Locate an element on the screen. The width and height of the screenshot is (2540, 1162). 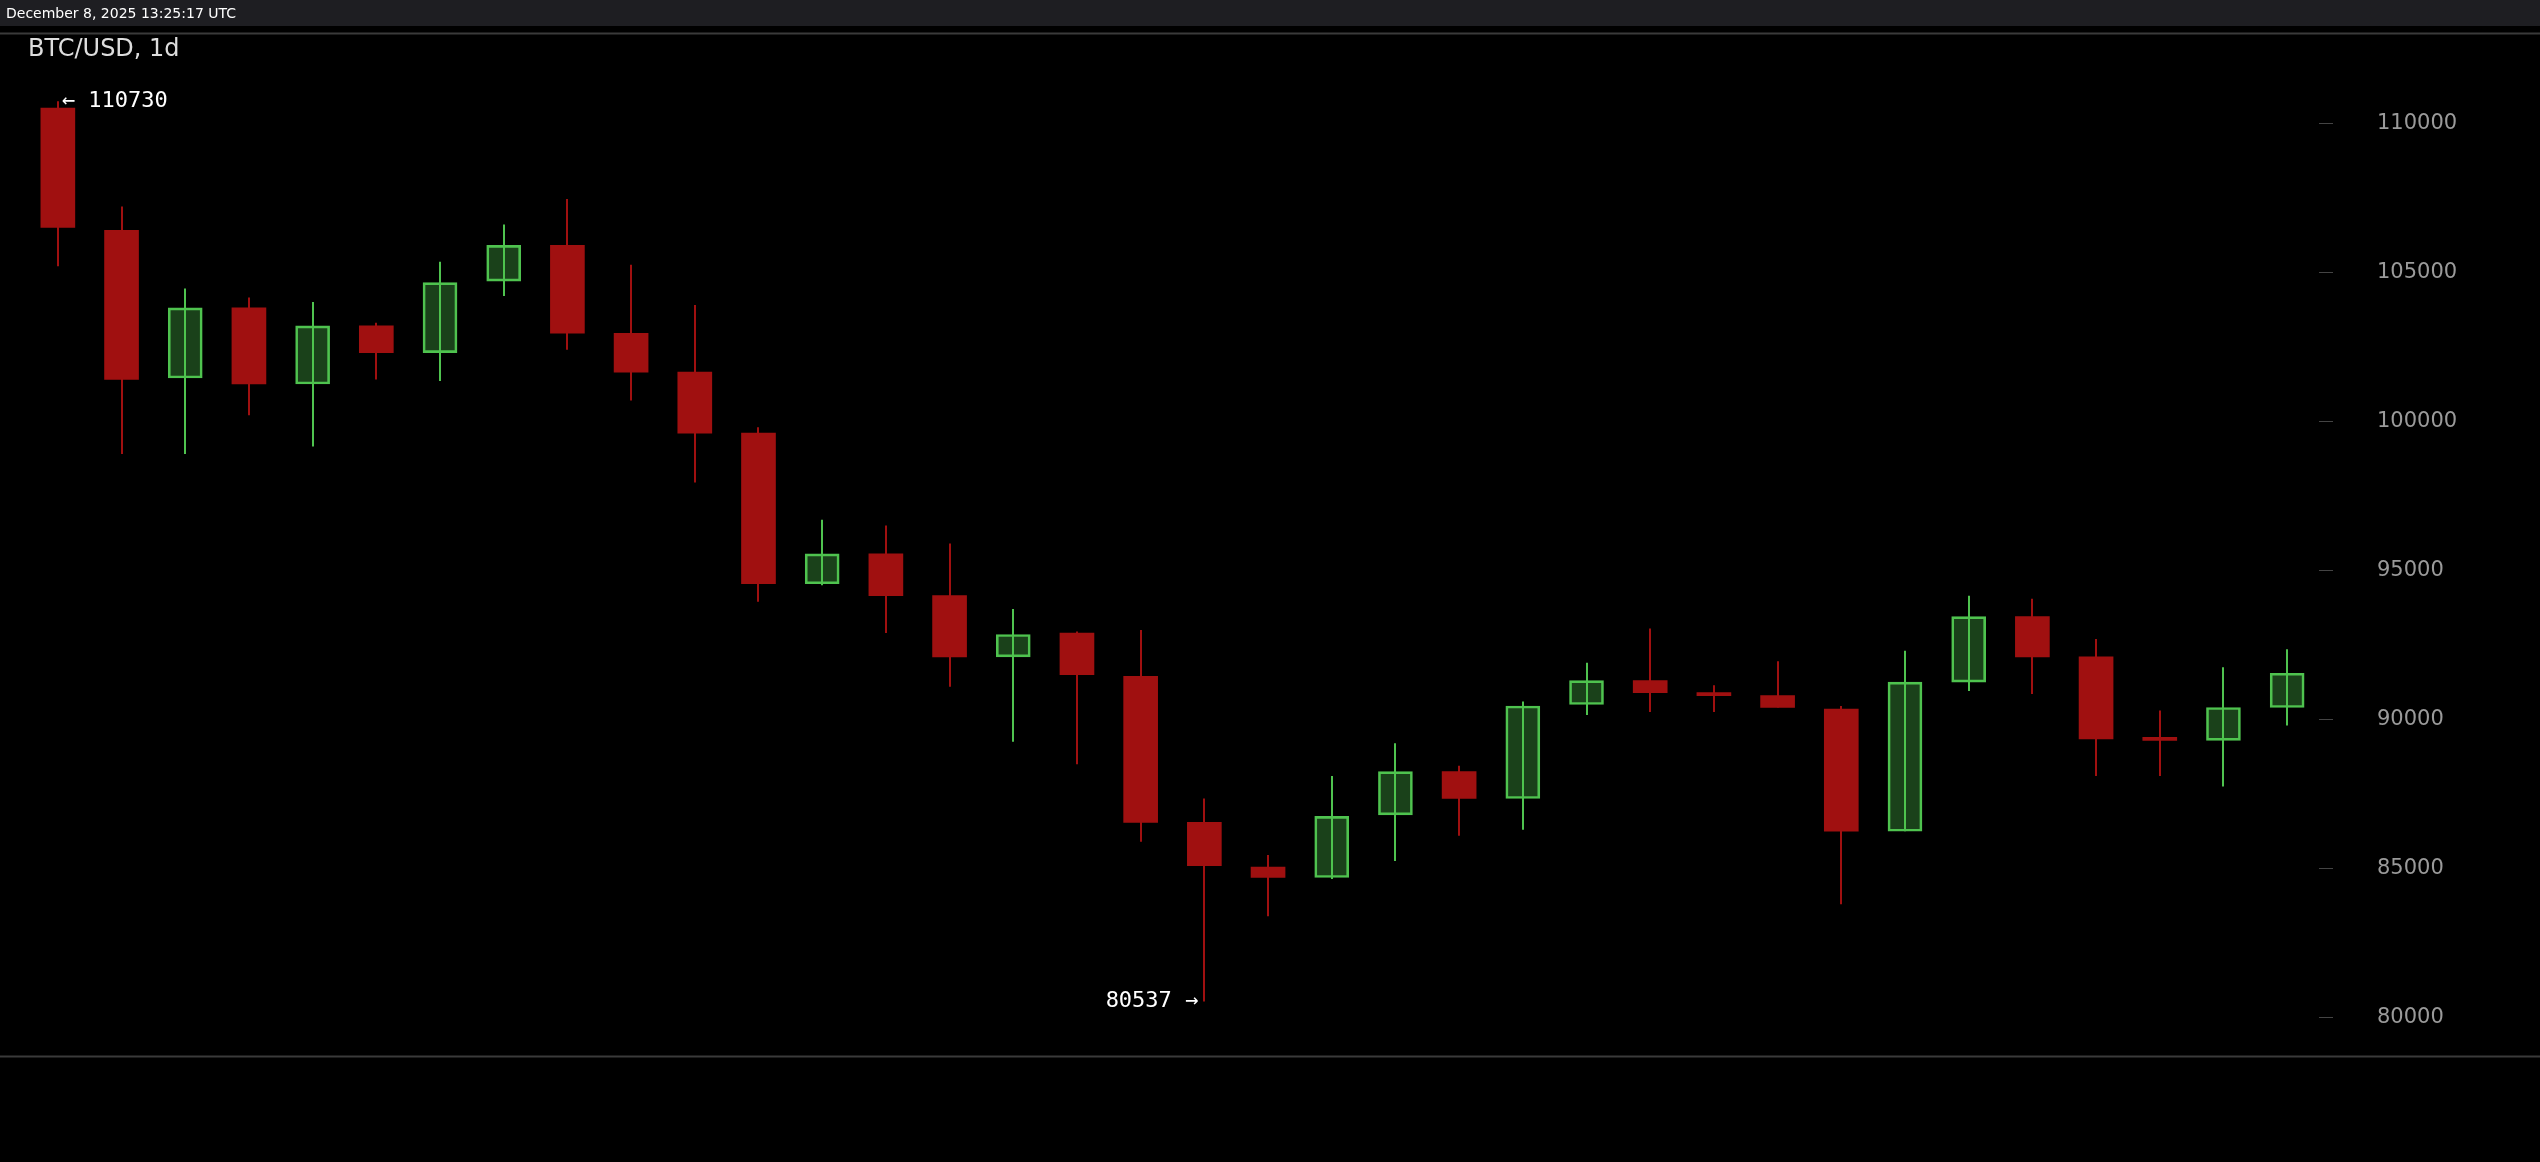
annotation: ← 110730 is located at coordinates (114, 100).